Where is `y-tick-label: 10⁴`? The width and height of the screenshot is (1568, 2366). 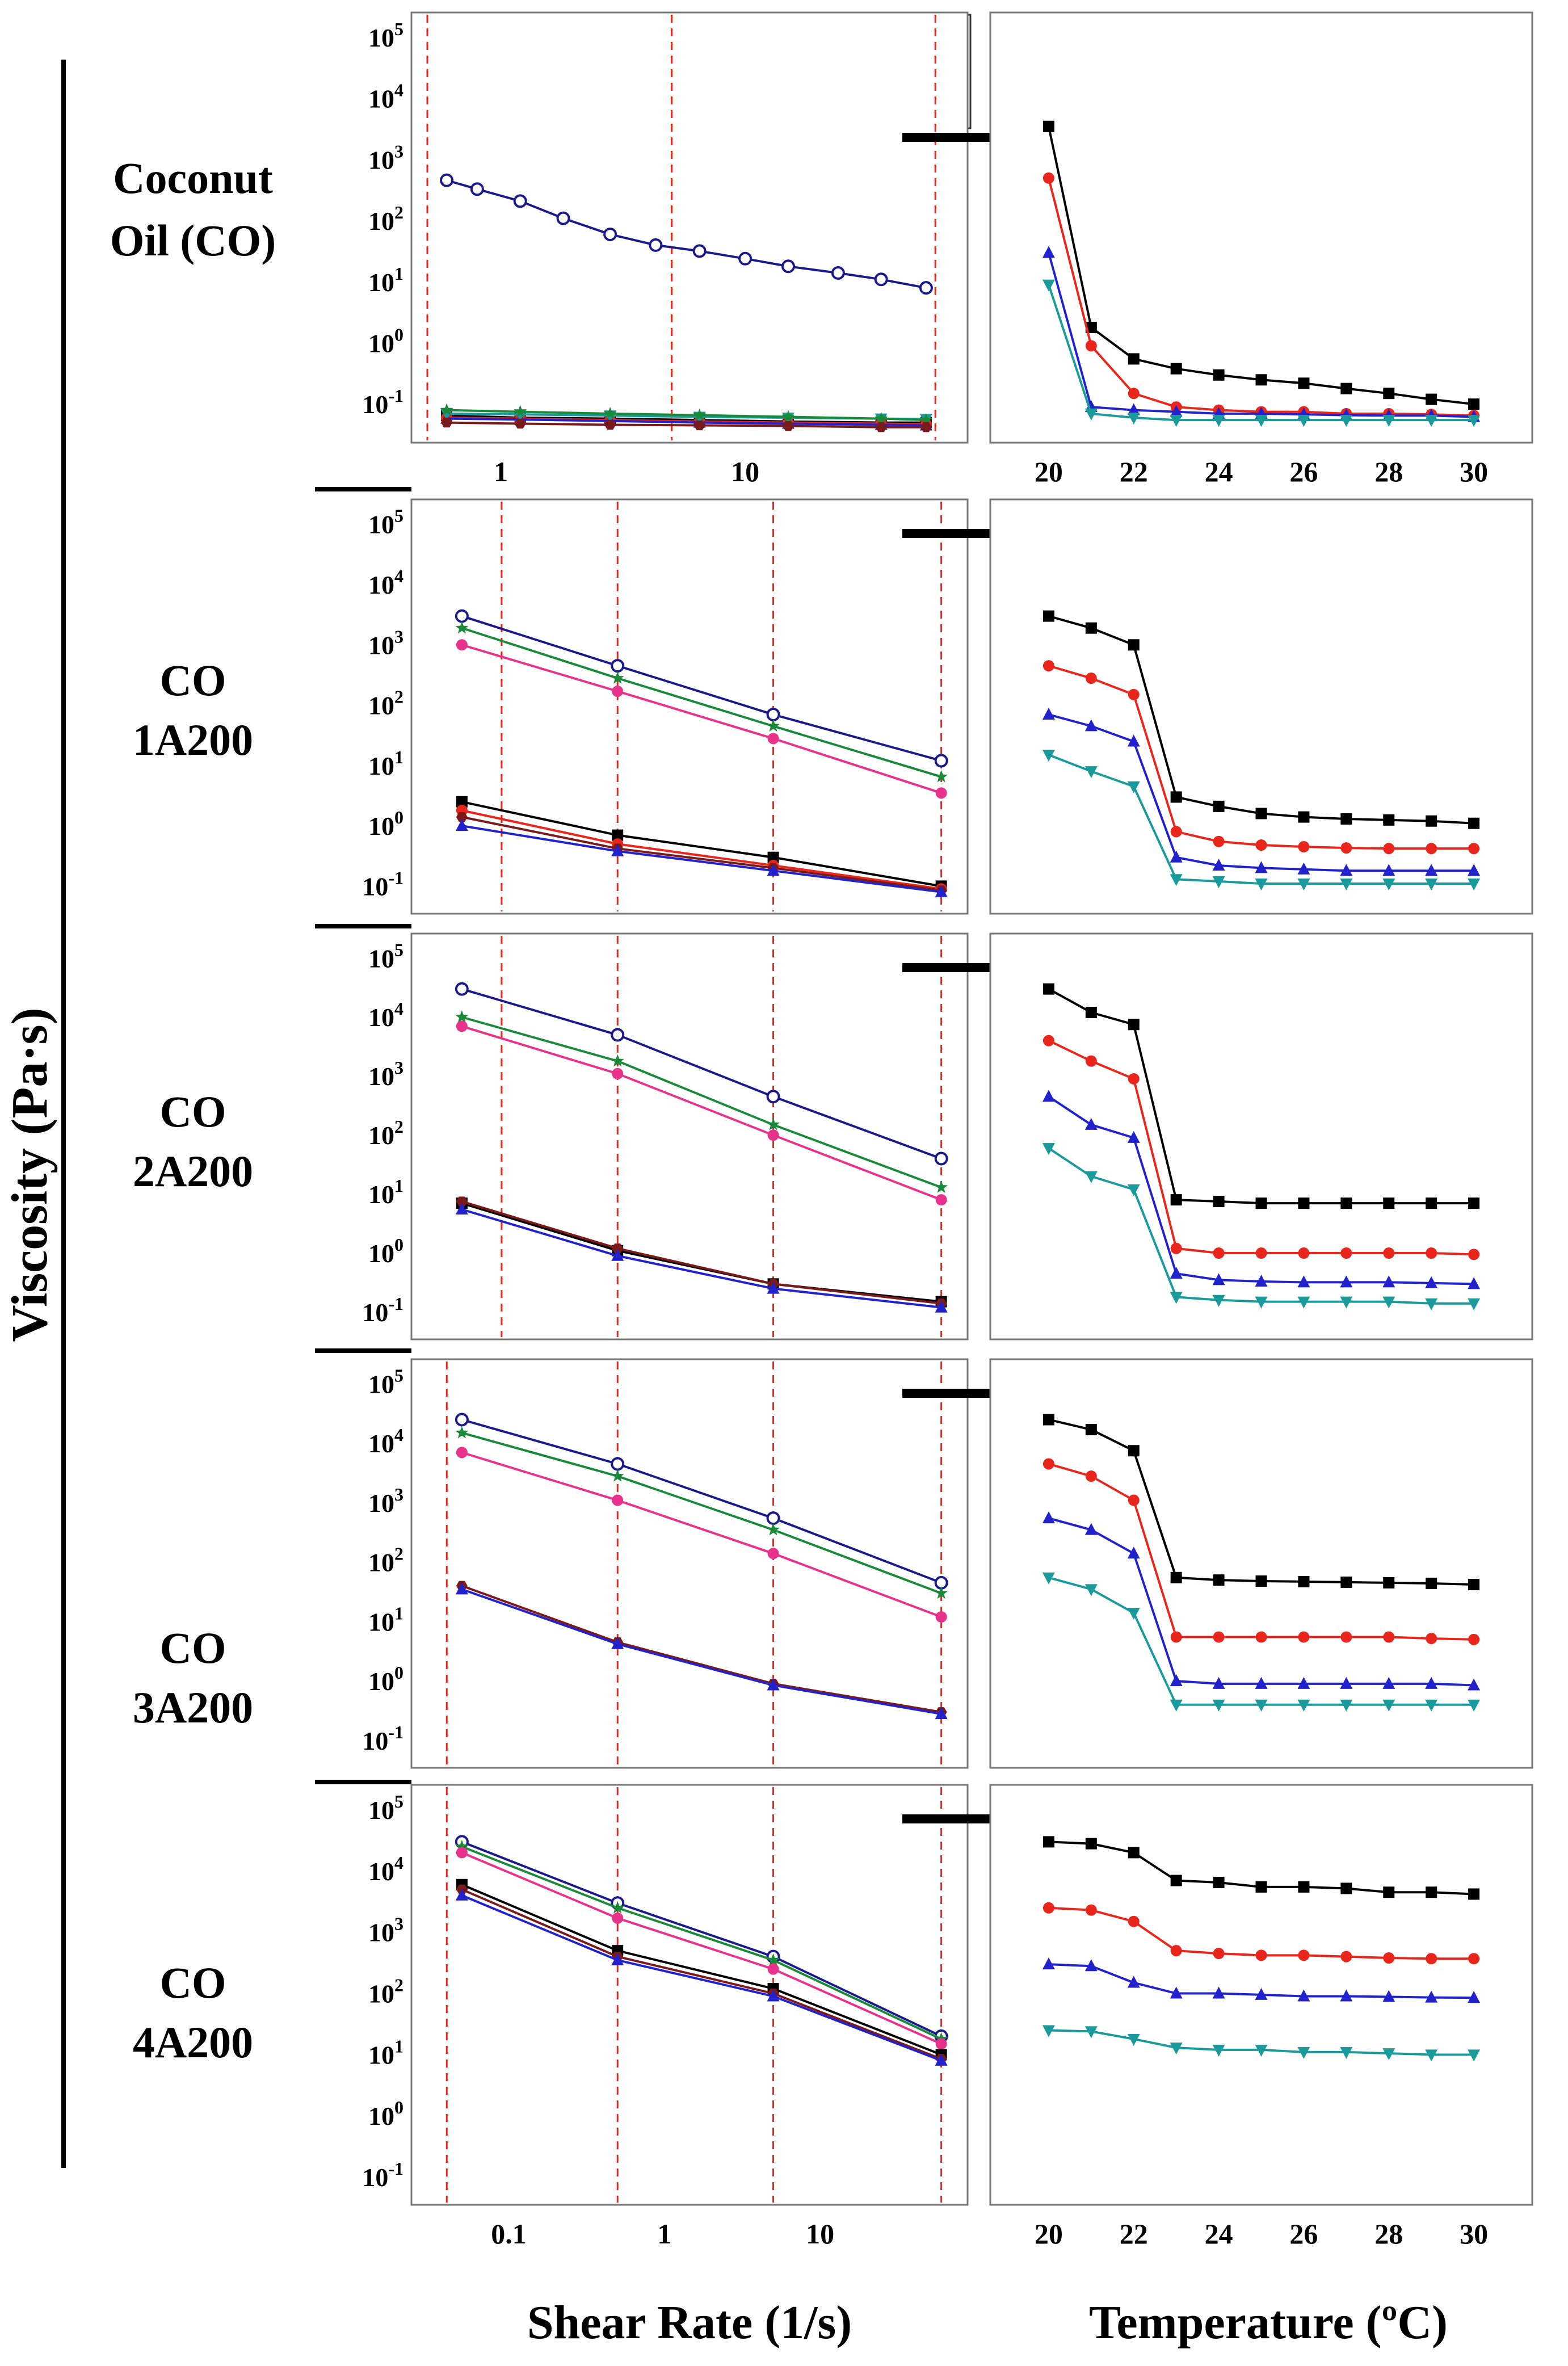
y-tick-label: 10⁴ is located at coordinates (385, 1441).